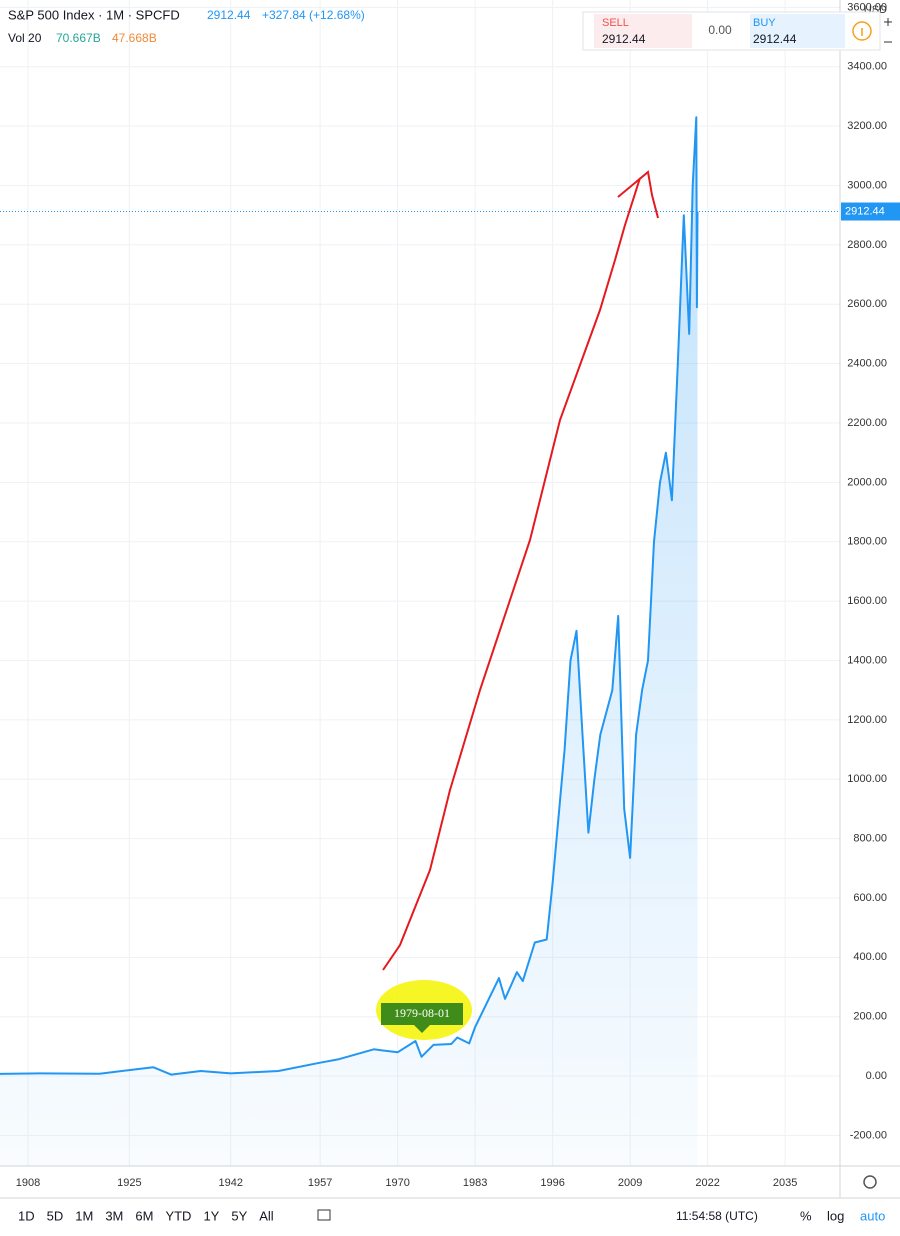 This screenshot has width=900, height=1236. What do you see at coordinates (870, 838) in the screenshot?
I see `y-tick-label: 800.00` at bounding box center [870, 838].